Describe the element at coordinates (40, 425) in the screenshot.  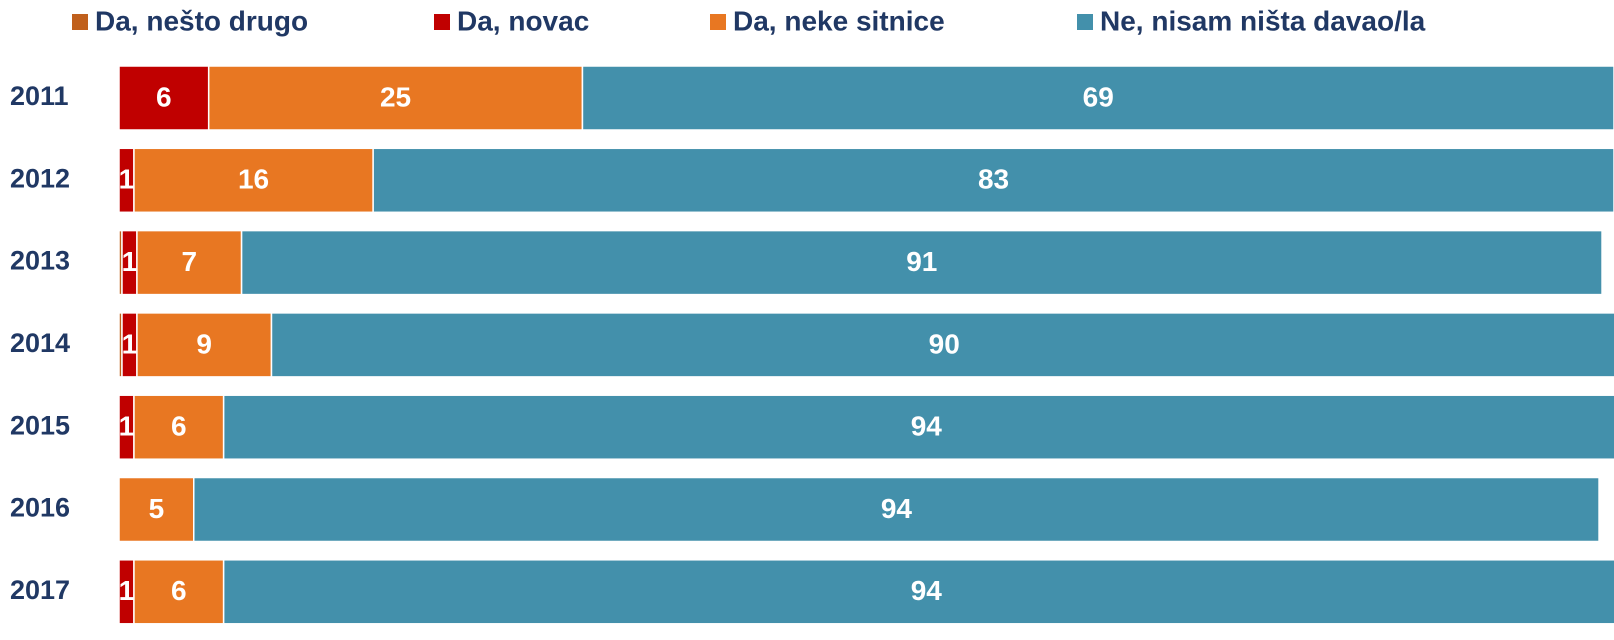
I see `y-tick-label: 2015` at that location.